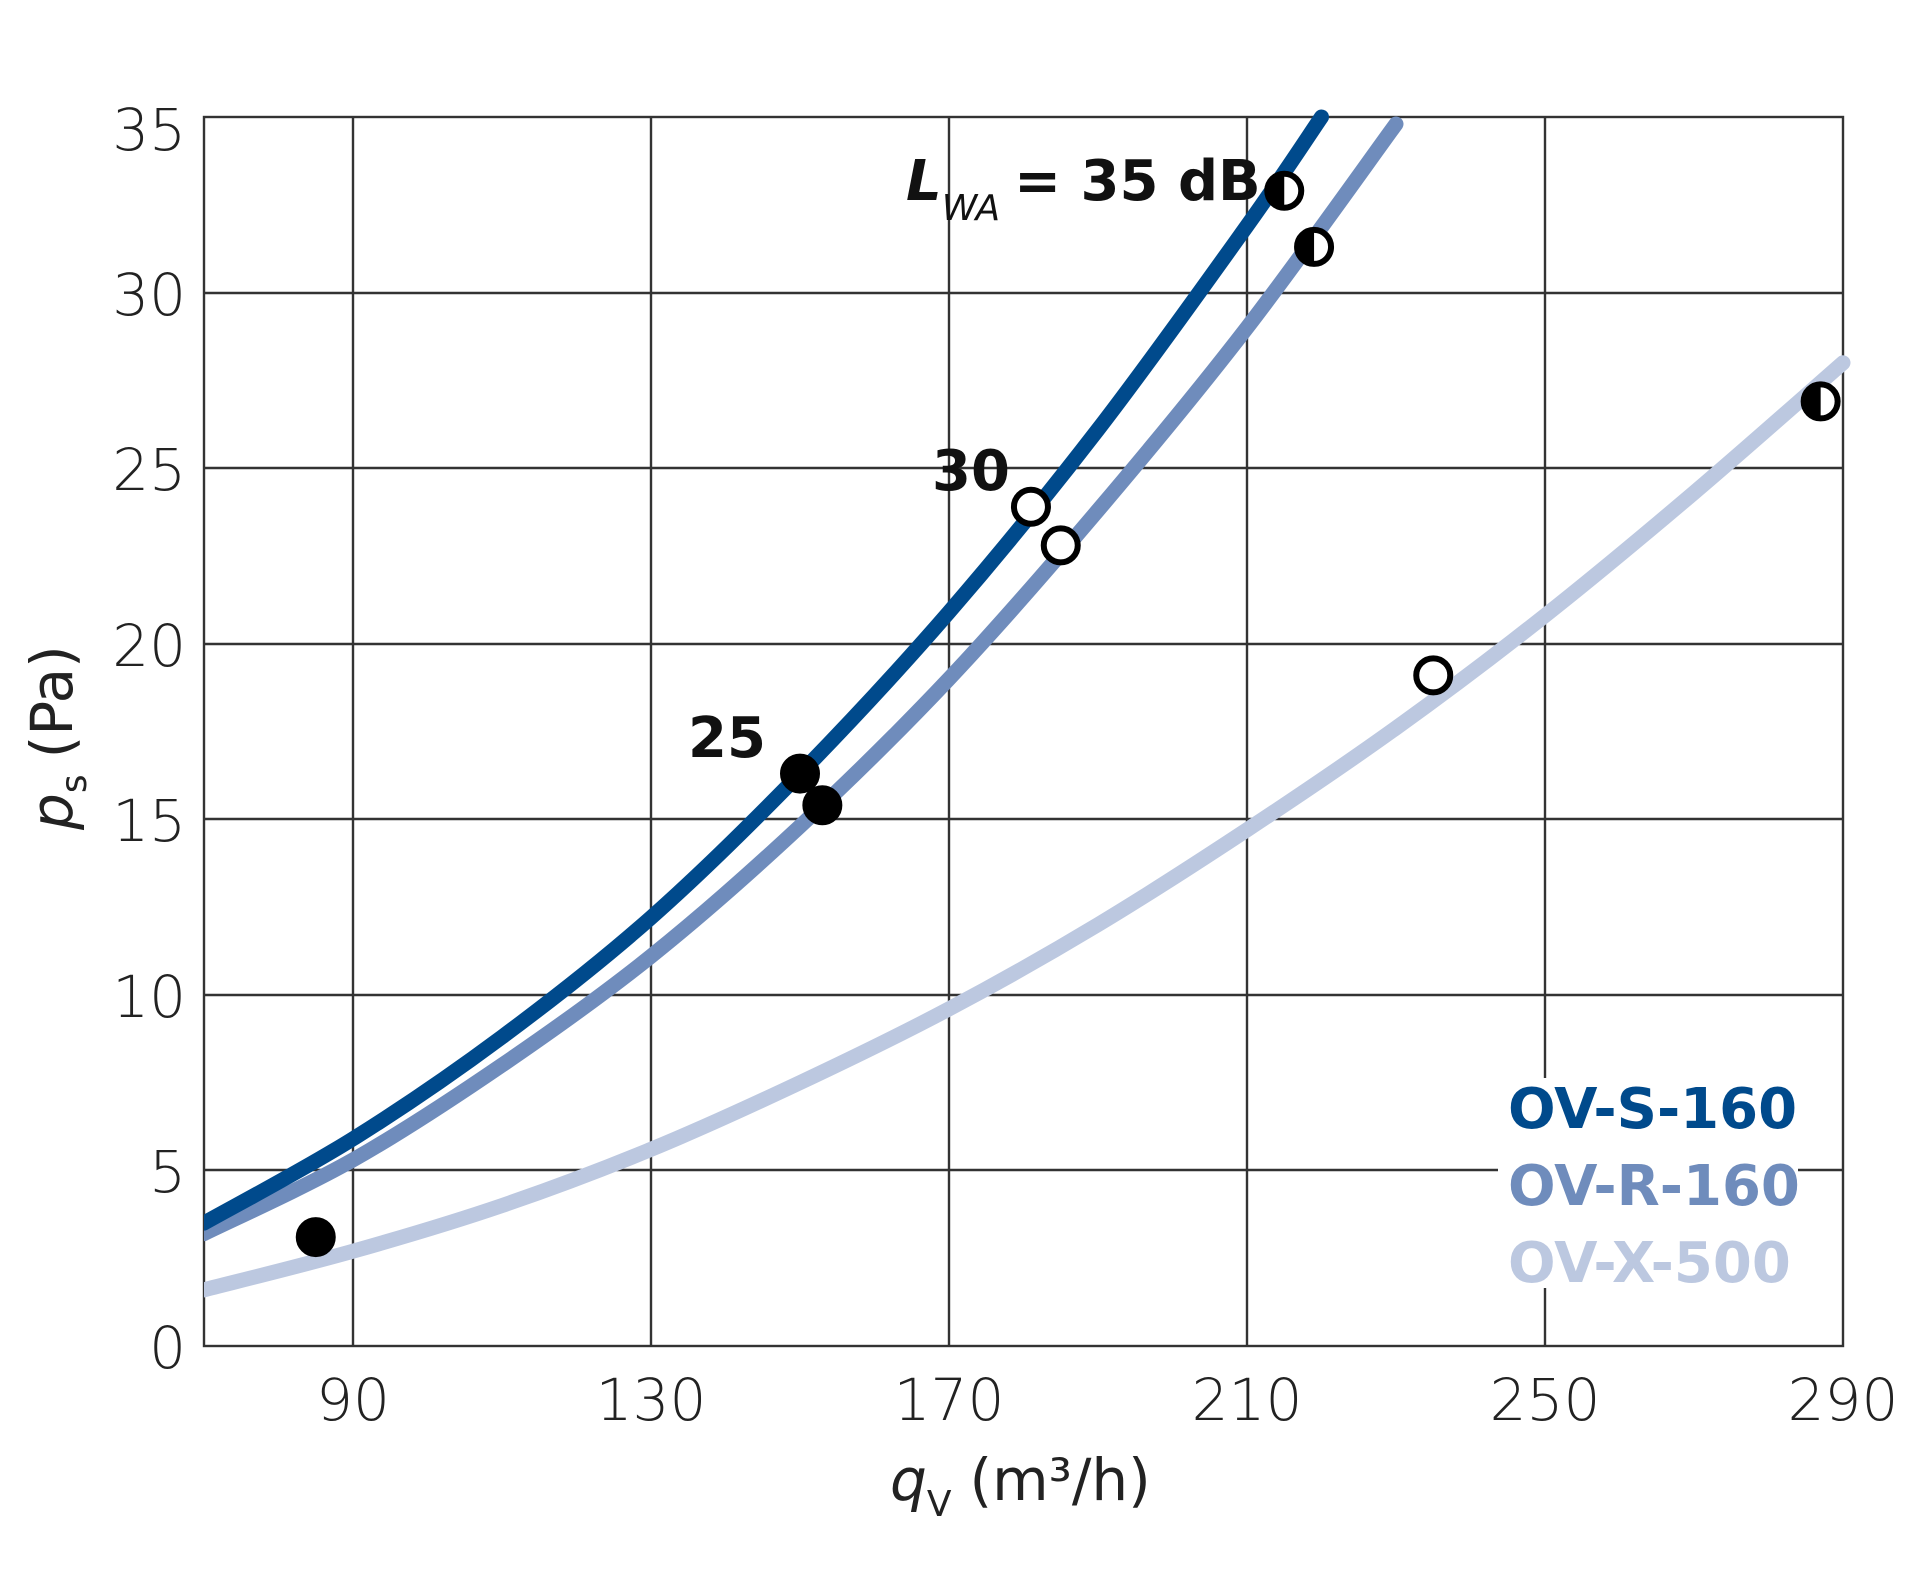  I want to click on legend-background, so click(1648, 1183).